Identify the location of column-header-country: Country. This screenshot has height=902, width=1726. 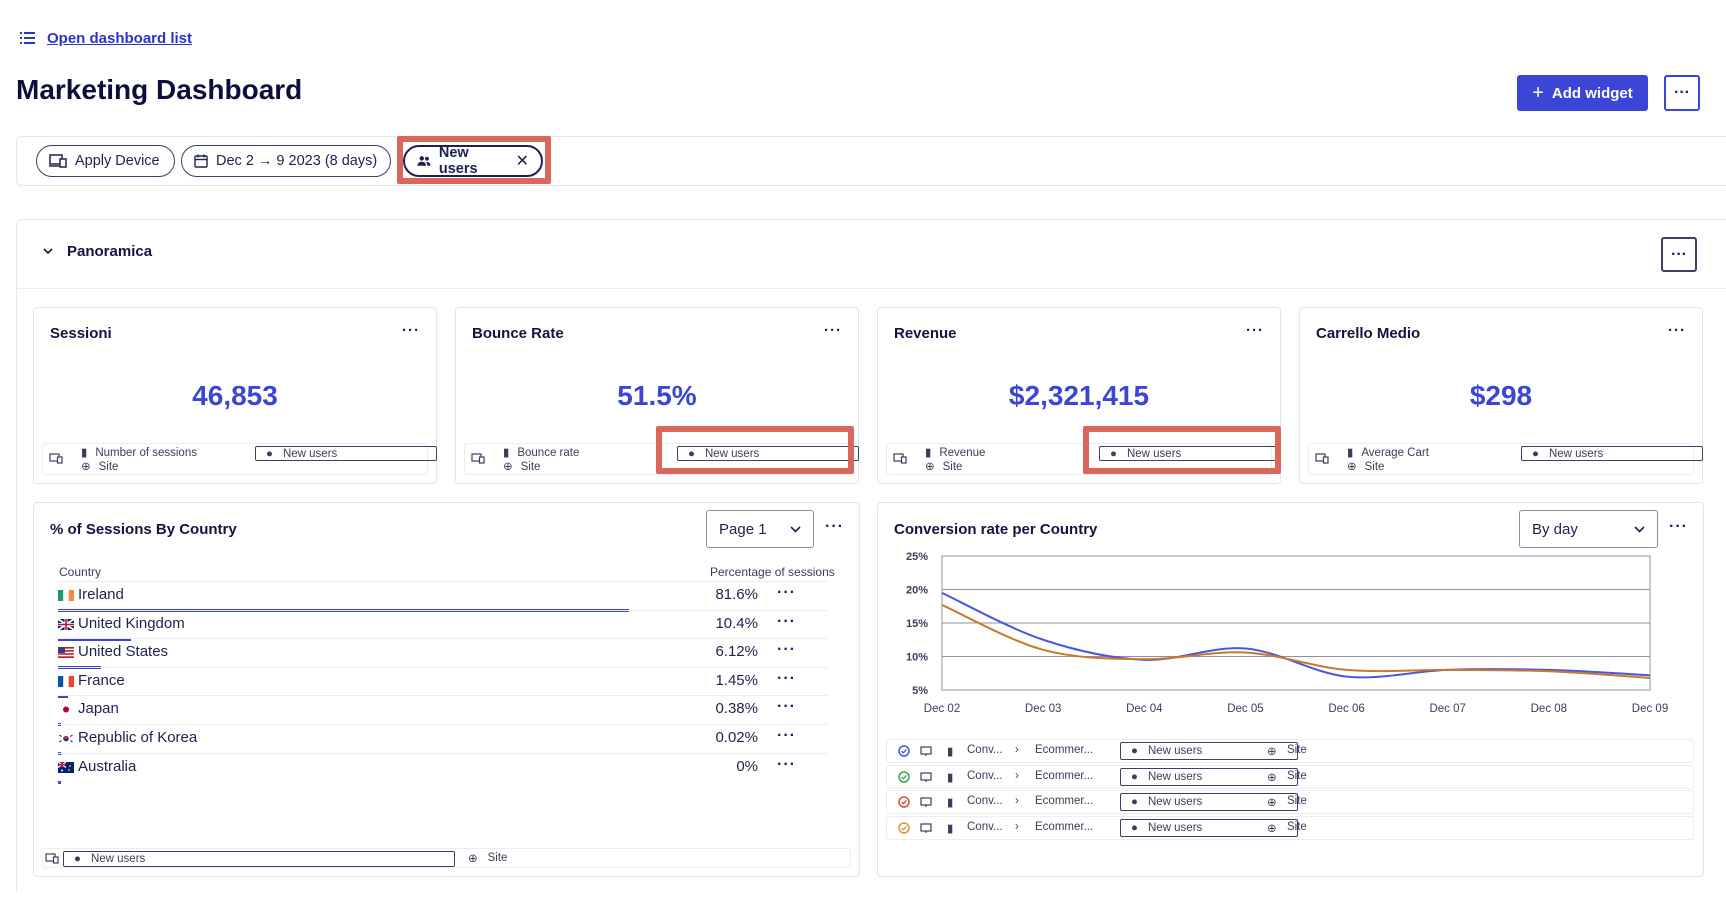
(80, 572).